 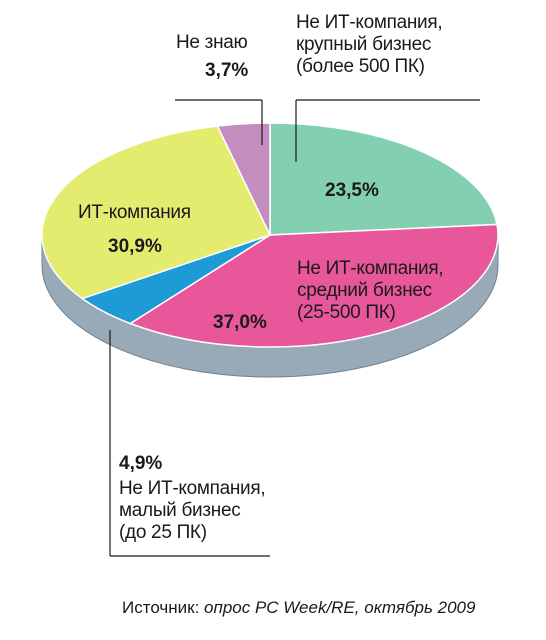 I want to click on source-label: Источник:, so click(x=161, y=607).